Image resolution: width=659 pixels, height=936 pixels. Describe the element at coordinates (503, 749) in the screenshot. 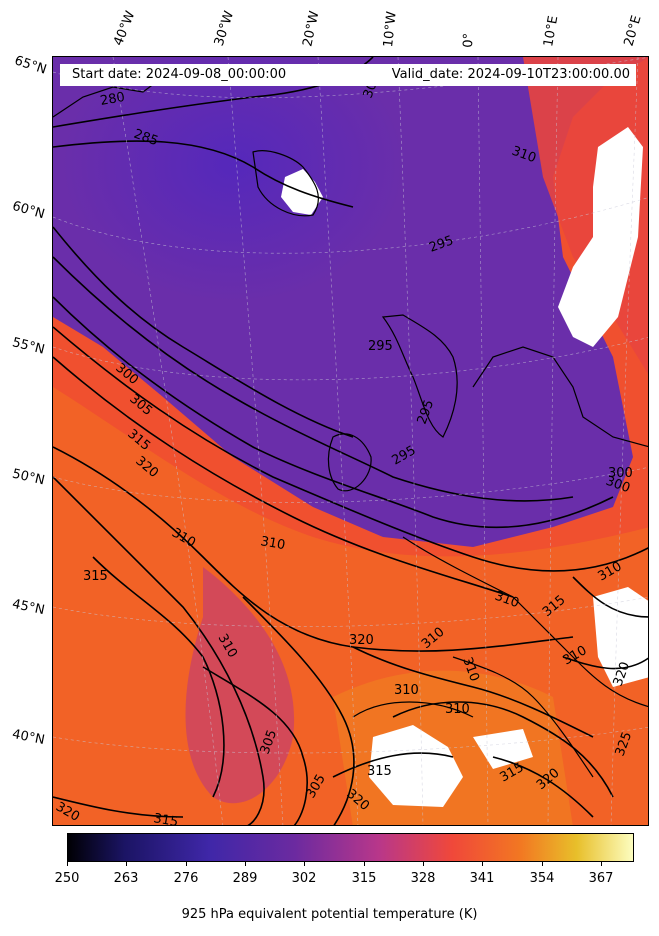

I see `missing-data-atlas` at that location.